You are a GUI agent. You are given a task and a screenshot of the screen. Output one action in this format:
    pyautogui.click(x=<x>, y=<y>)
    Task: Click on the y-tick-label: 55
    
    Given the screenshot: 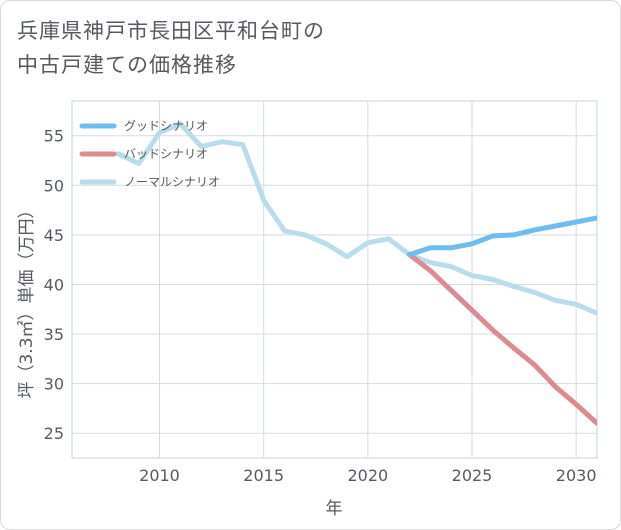 What is the action you would take?
    pyautogui.click(x=54, y=136)
    